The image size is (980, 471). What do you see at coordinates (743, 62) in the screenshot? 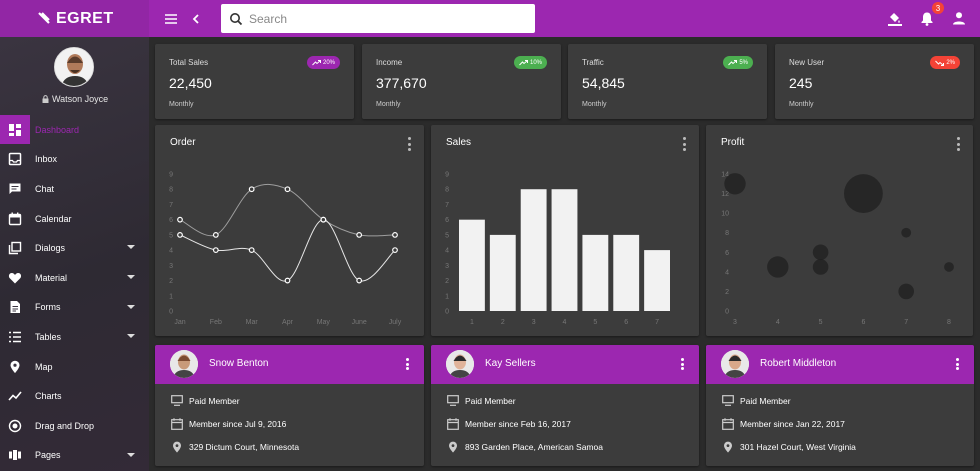
I see `change-value: 5%` at bounding box center [743, 62].